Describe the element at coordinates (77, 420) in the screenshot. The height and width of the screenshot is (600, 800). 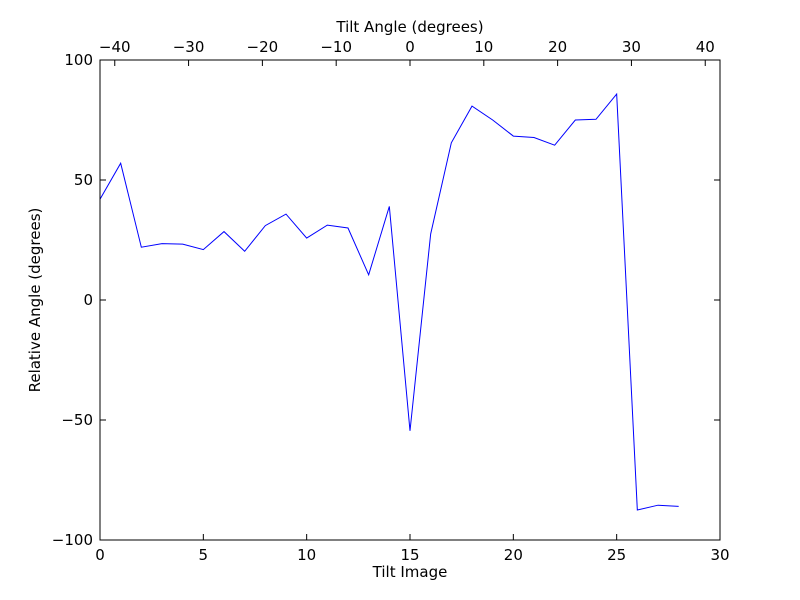
I see `y-tick-label: −50` at that location.